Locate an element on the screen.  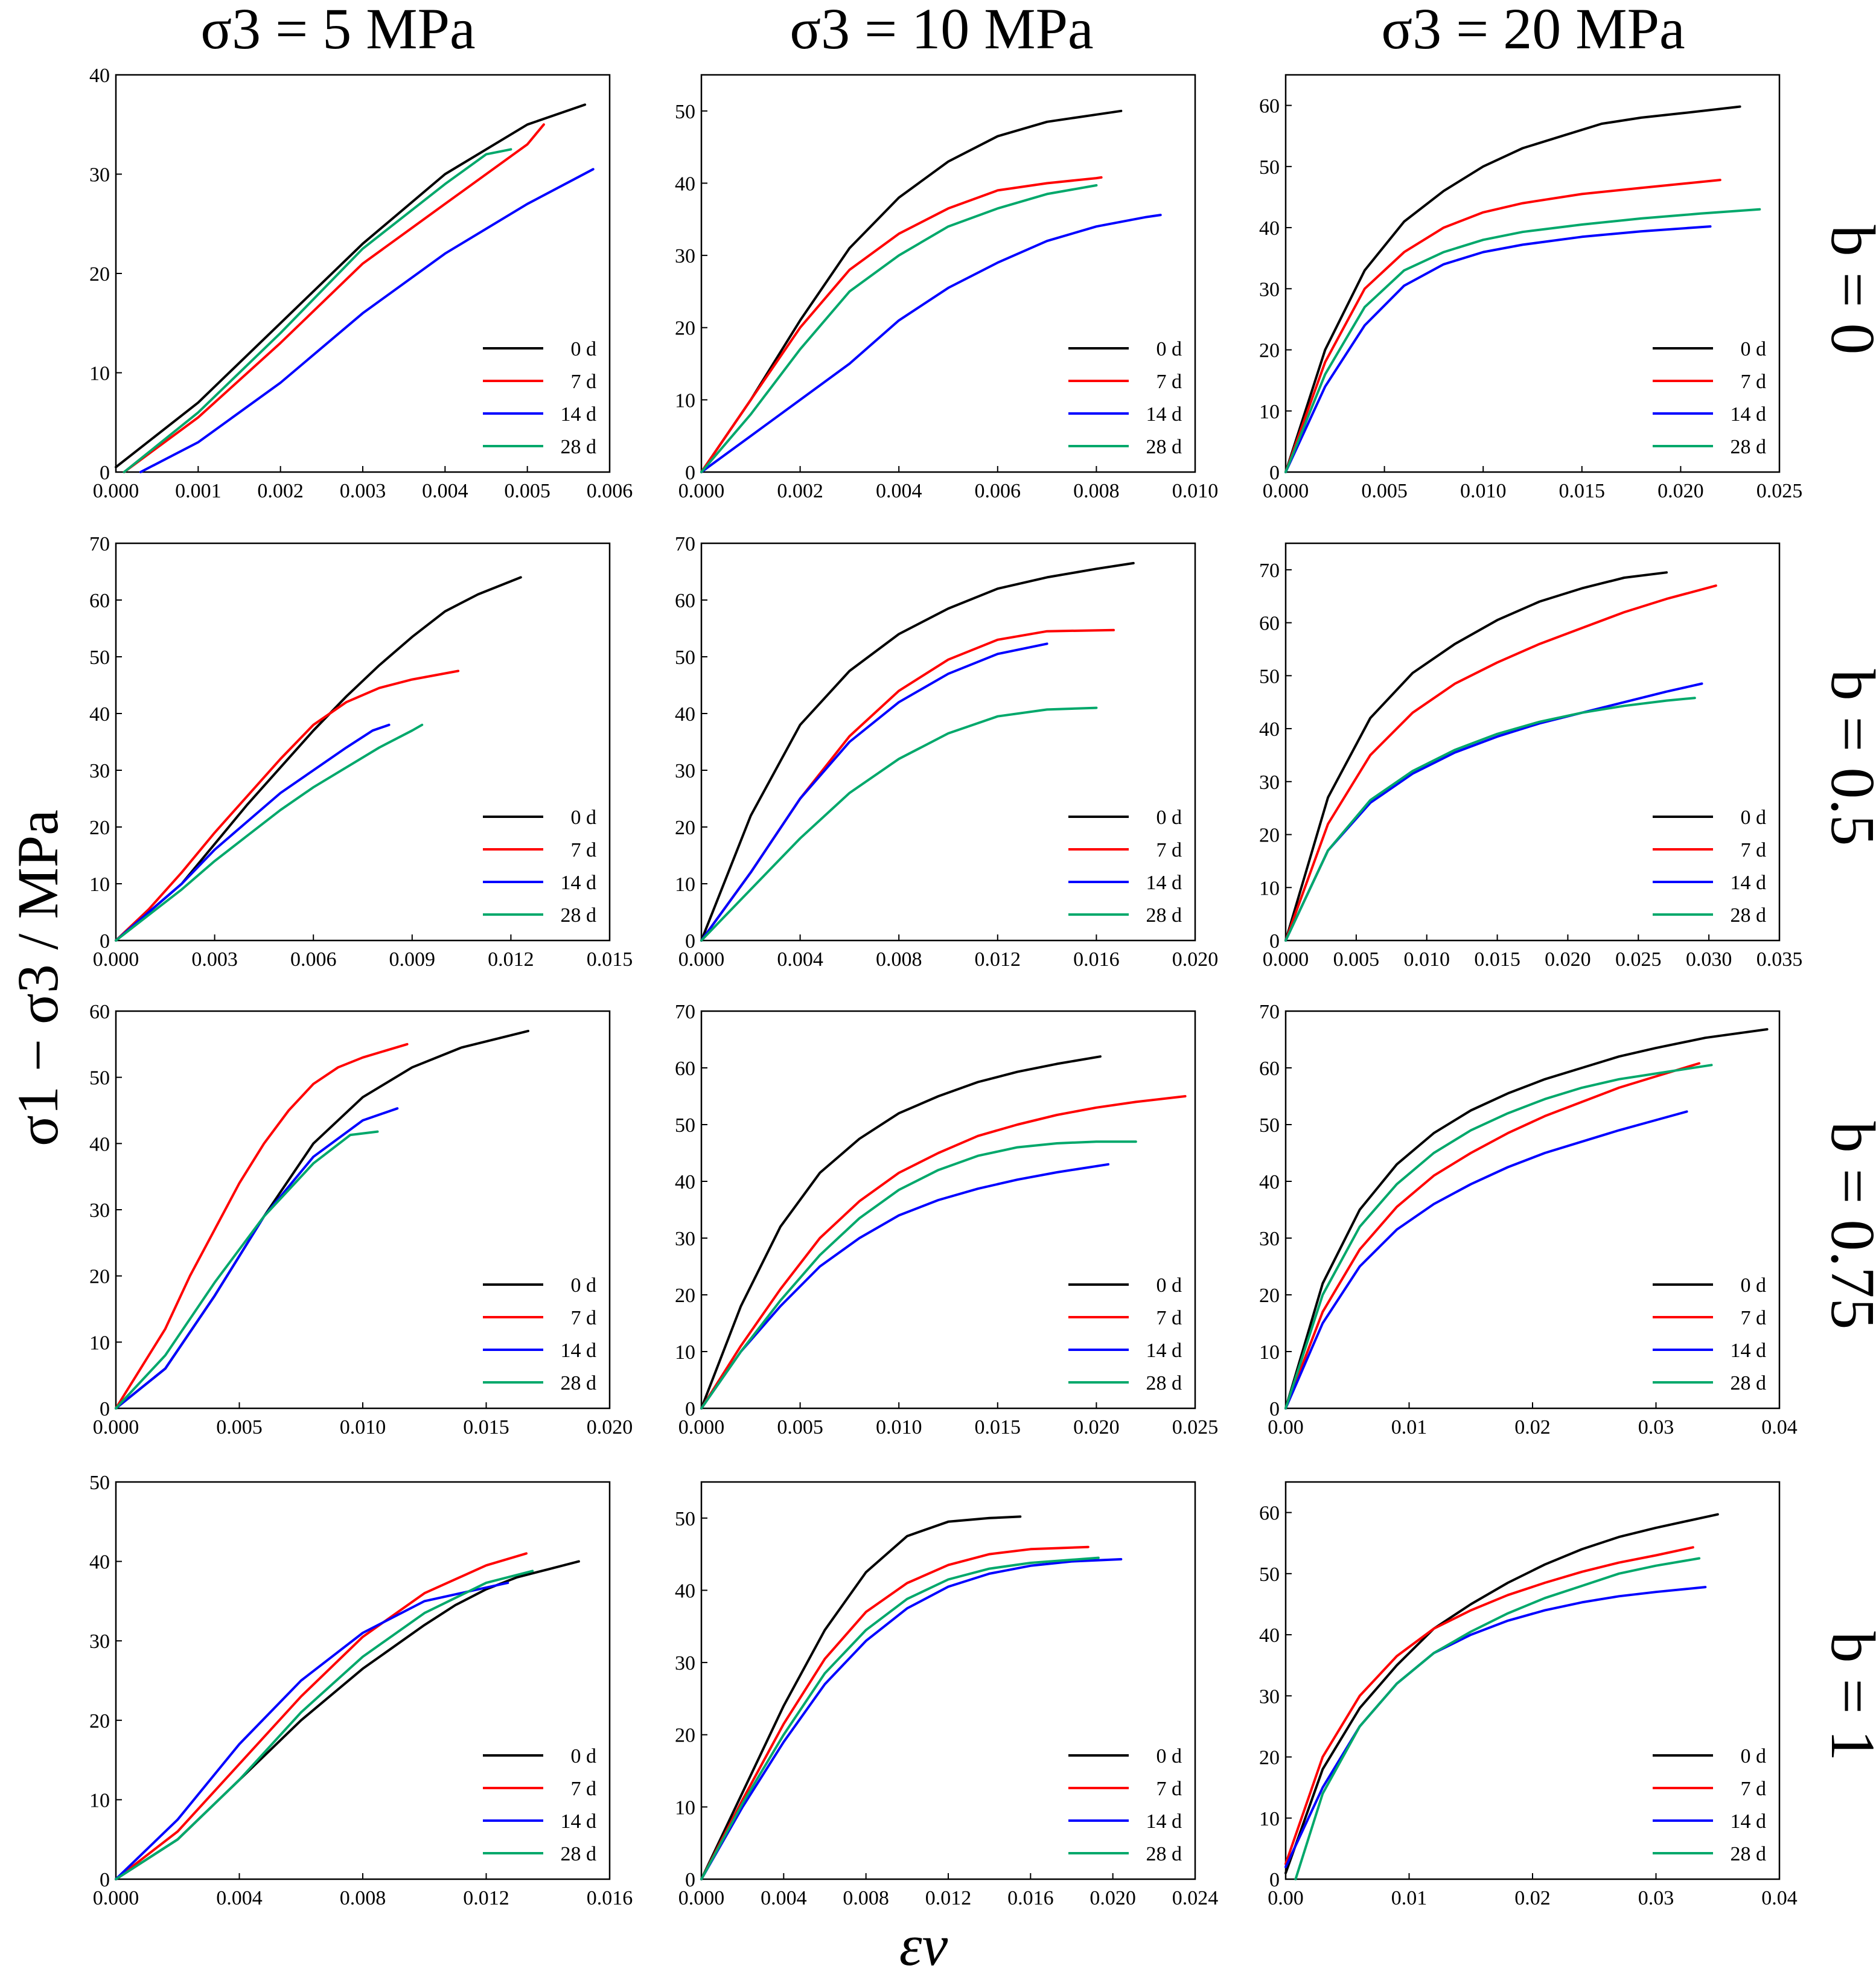
column-header-s10: σ3 = 10 MPa is located at coordinates (942, 30).